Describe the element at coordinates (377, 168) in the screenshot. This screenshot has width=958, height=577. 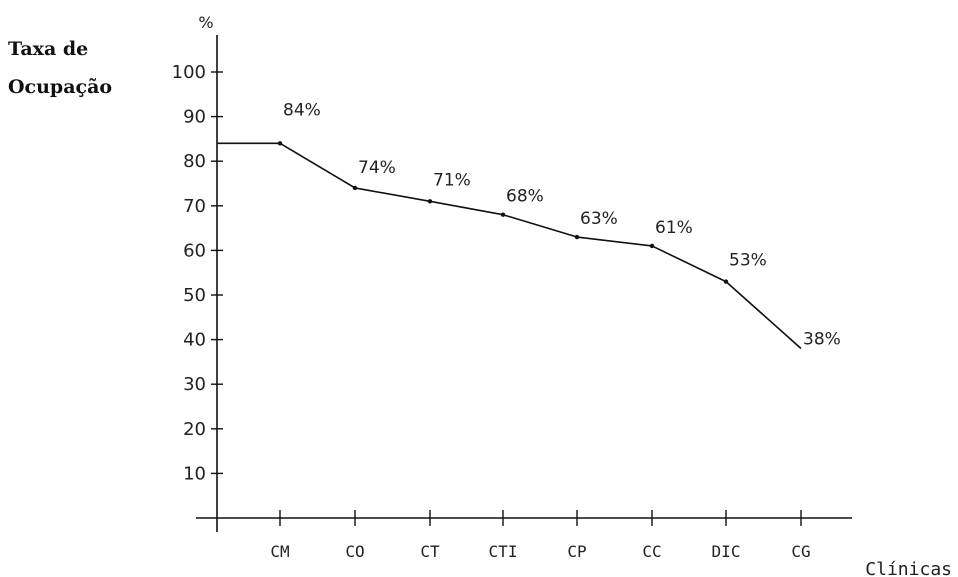
I see `data-label: 74%` at that location.